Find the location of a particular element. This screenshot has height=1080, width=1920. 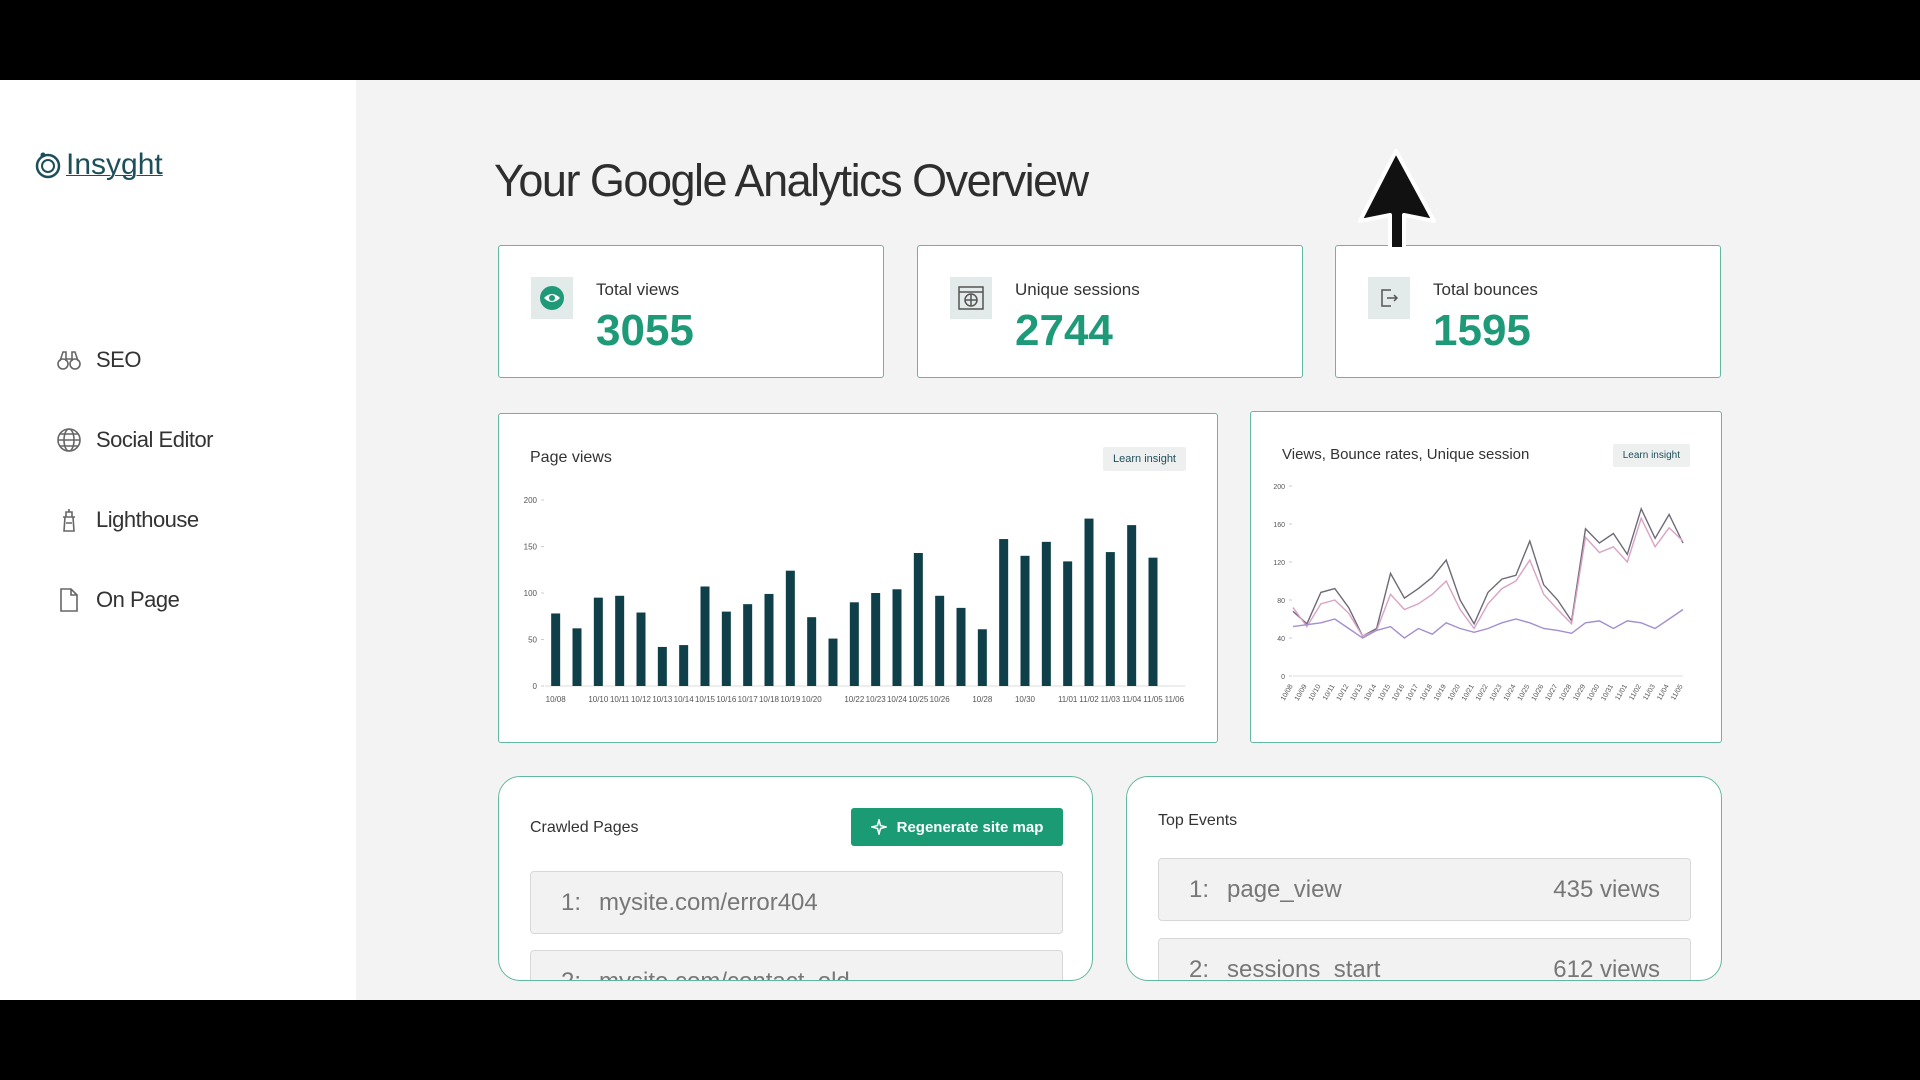

y-tick-label: 150 is located at coordinates (531, 547).